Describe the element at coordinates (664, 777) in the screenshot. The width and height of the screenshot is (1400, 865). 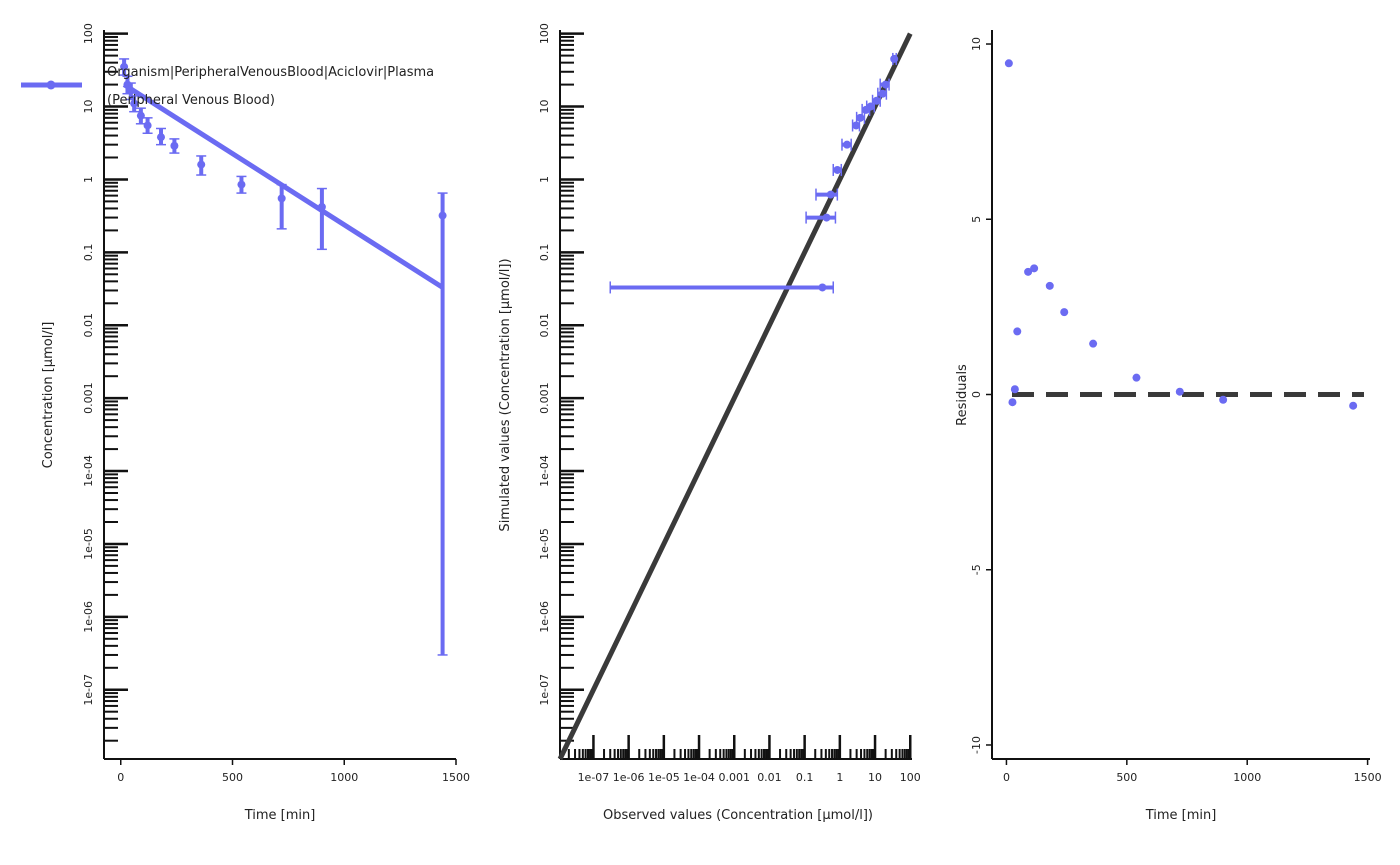
I see `x-tick-label: 1e-05` at that location.